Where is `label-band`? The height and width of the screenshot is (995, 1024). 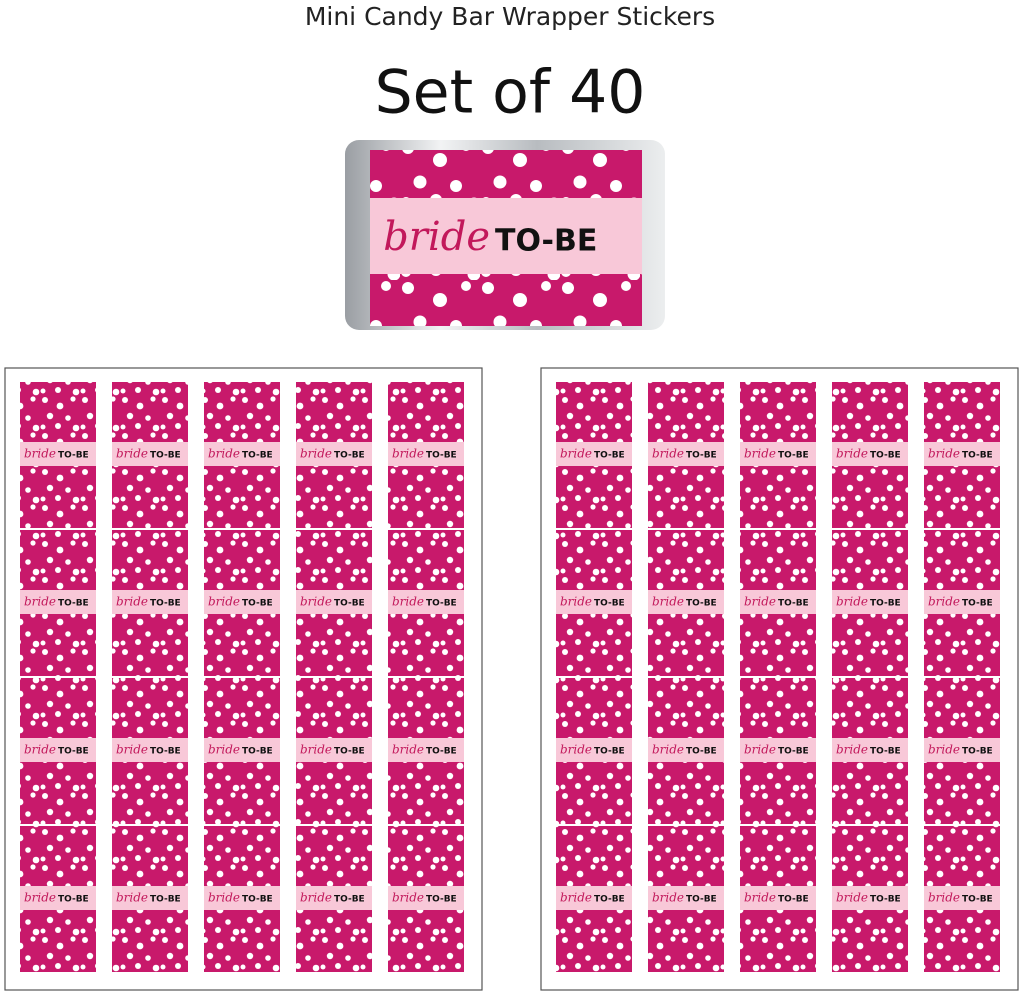 label-band is located at coordinates (506, 236).